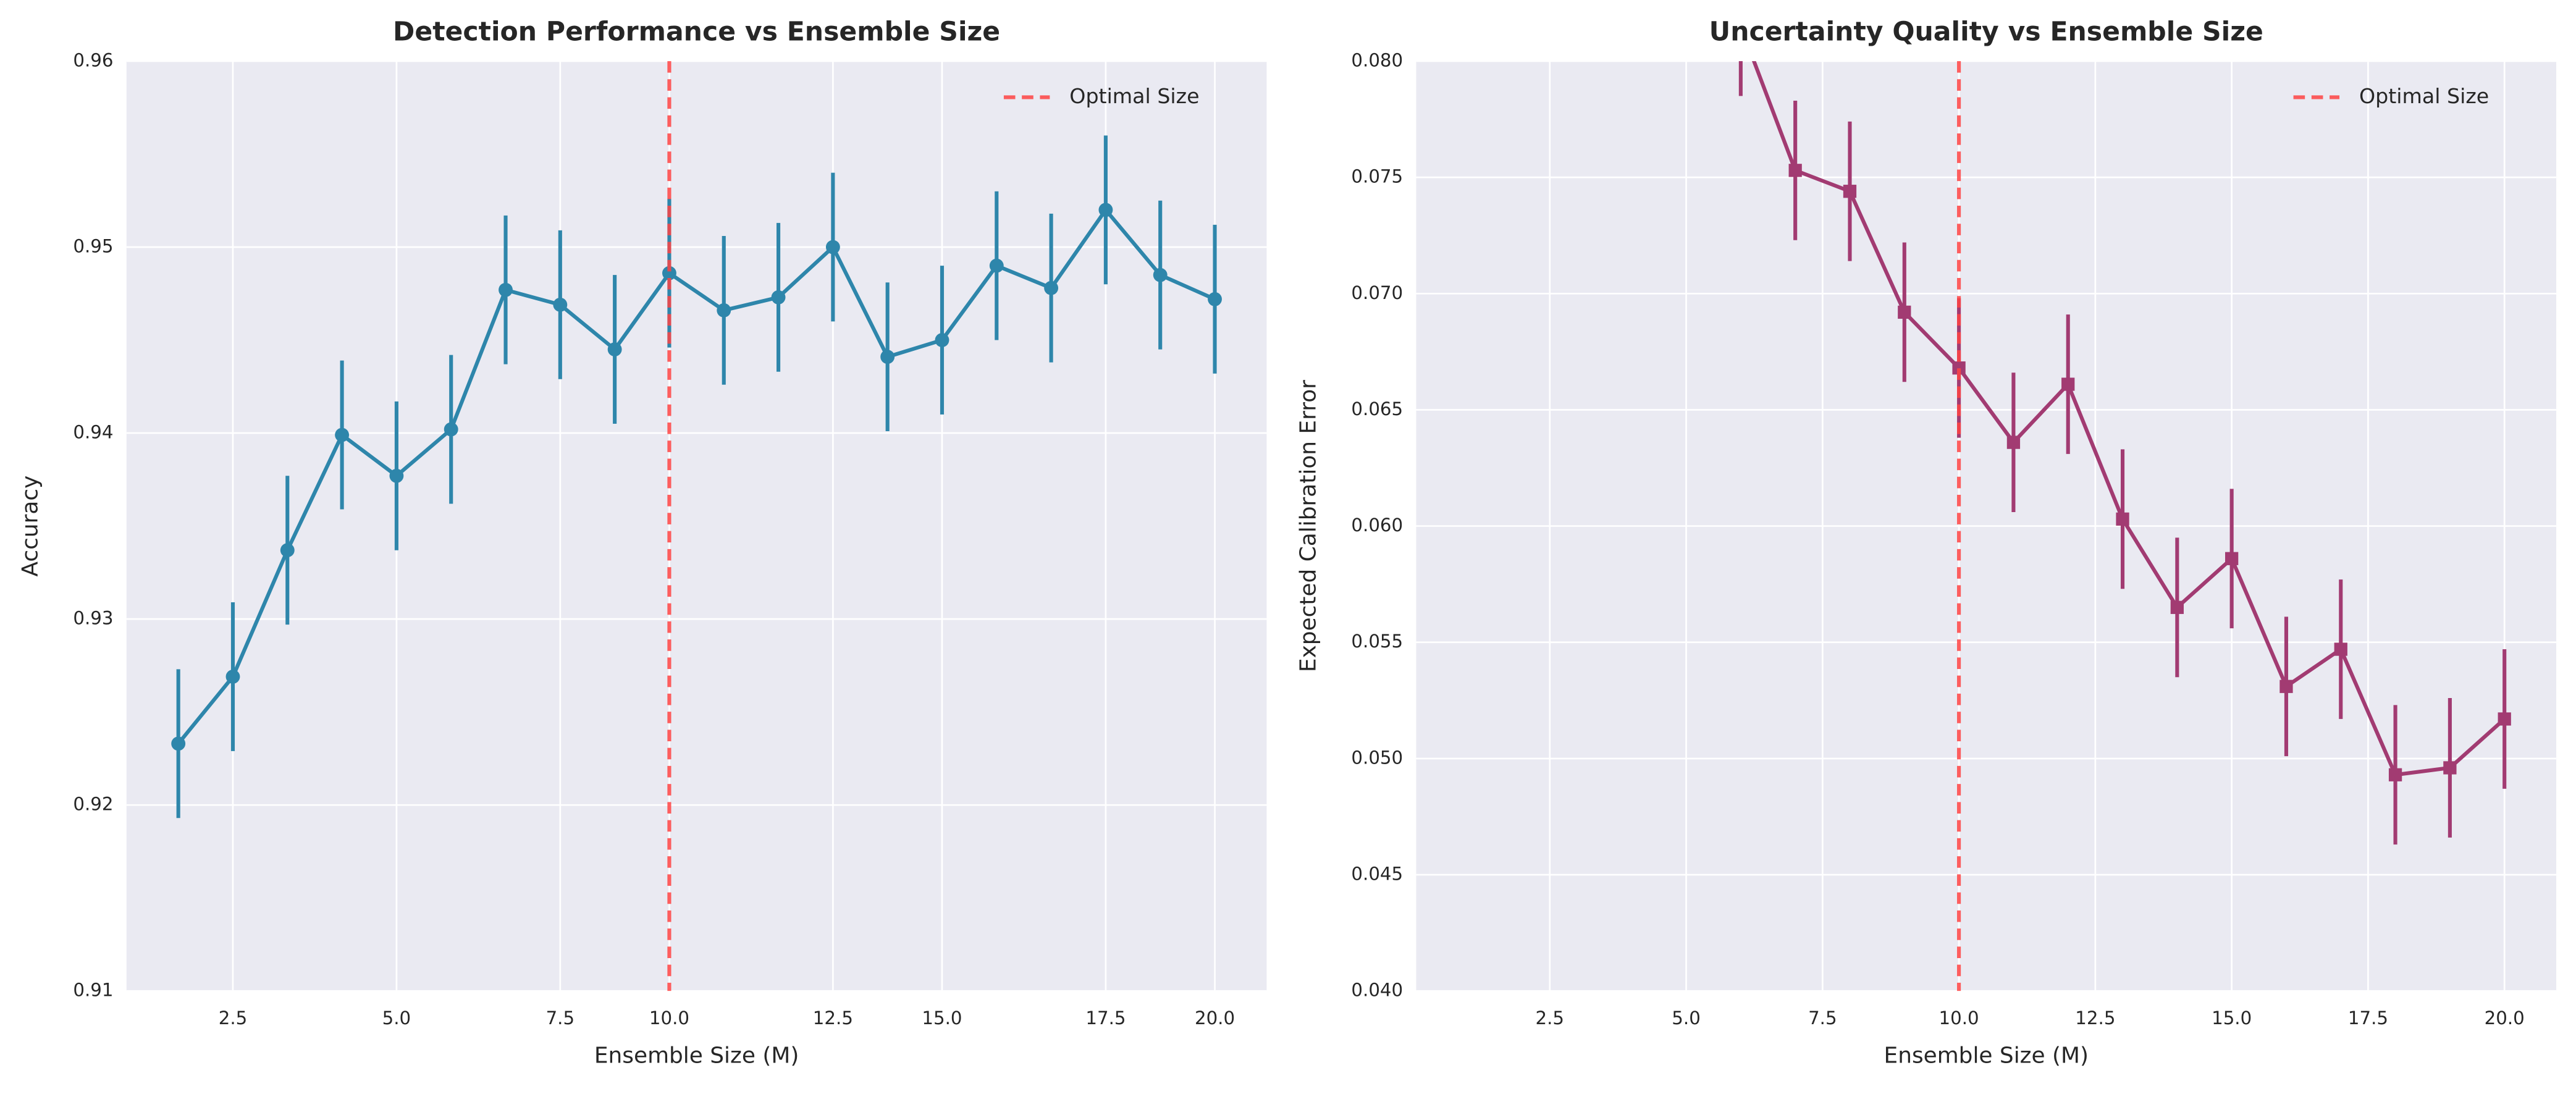 The image size is (2576, 1094). I want to click on y-tick-label: 0.060, so click(1377, 525).